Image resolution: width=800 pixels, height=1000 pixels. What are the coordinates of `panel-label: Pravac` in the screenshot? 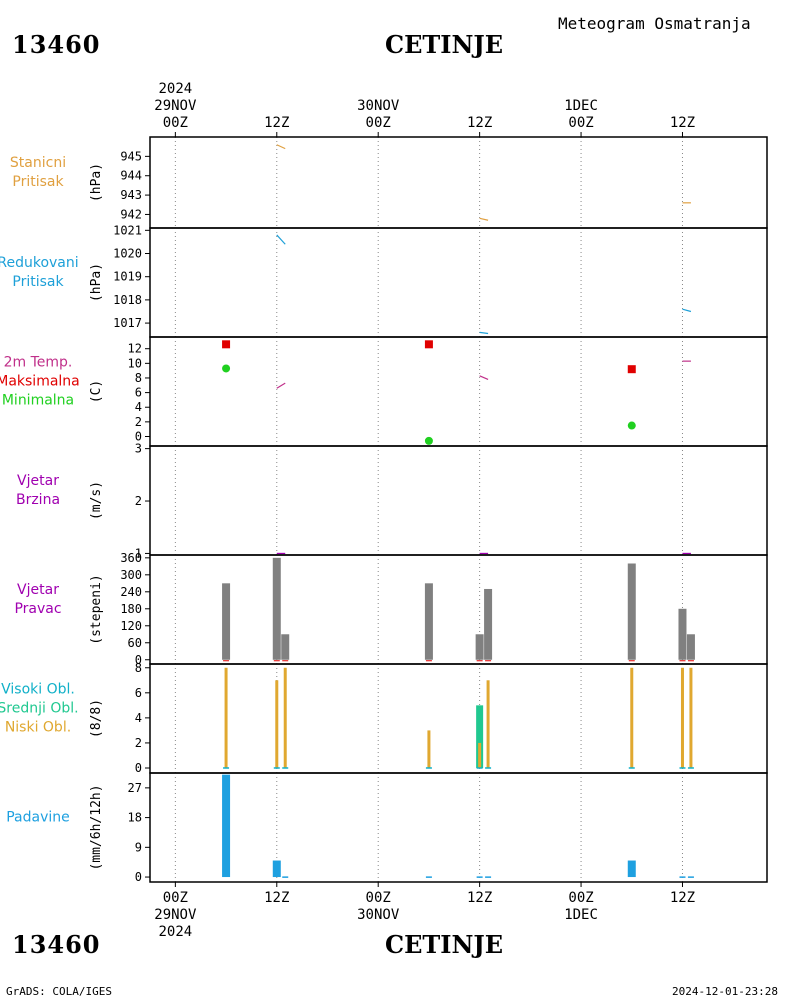 It's located at (37, 609).